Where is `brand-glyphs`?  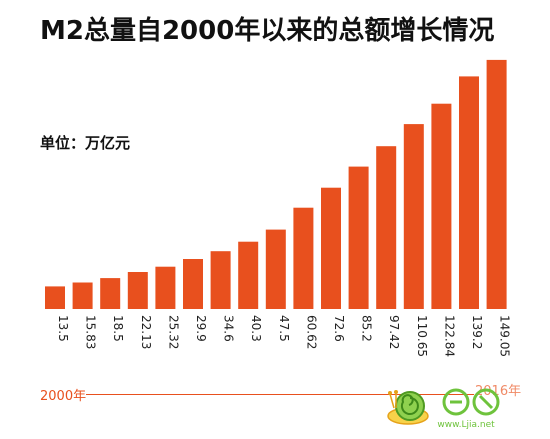 brand-glyphs is located at coordinates (471, 402).